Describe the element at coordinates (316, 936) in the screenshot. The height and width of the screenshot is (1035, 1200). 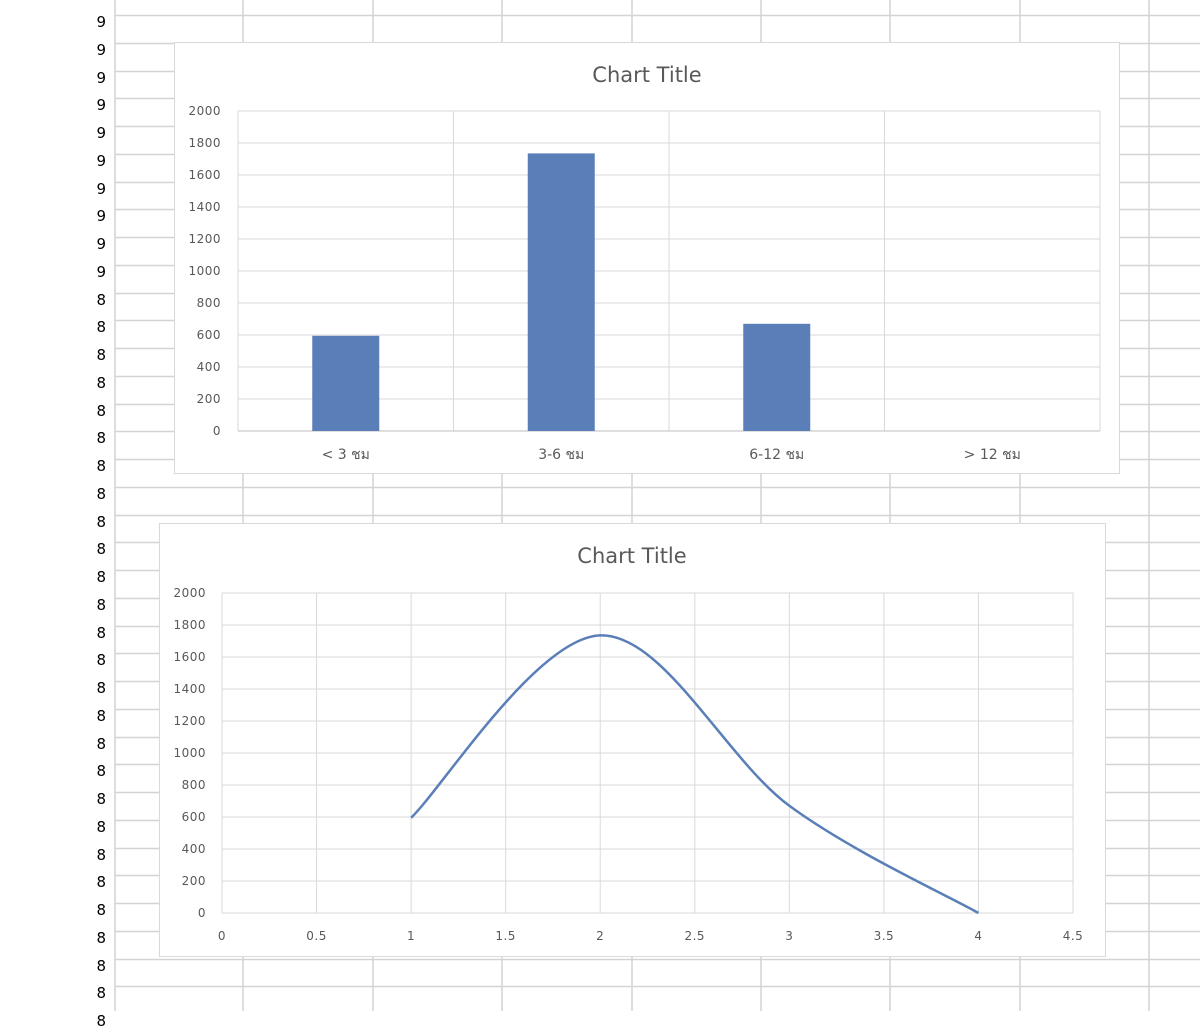
I see `x-tick-label: 0.5` at that location.